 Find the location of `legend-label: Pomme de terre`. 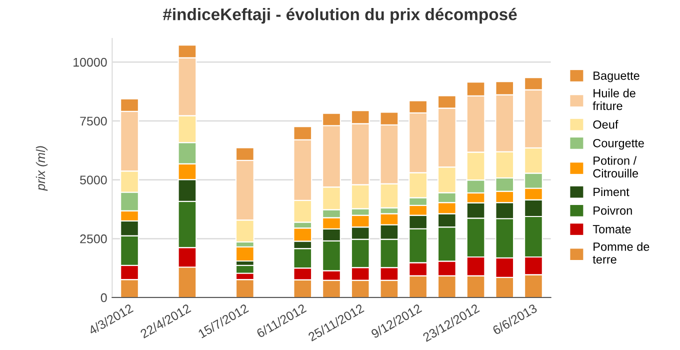

legend-label: Pomme de terre is located at coordinates (621, 253).